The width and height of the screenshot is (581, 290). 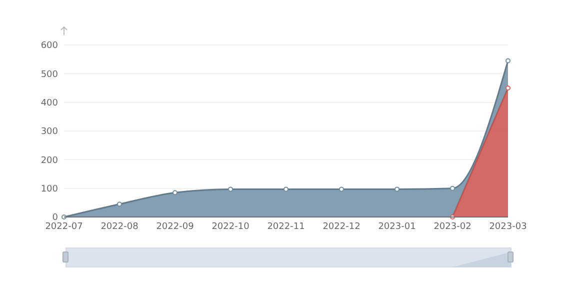 What do you see at coordinates (64, 227) in the screenshot?
I see `x-tick-label: 2022-07` at bounding box center [64, 227].